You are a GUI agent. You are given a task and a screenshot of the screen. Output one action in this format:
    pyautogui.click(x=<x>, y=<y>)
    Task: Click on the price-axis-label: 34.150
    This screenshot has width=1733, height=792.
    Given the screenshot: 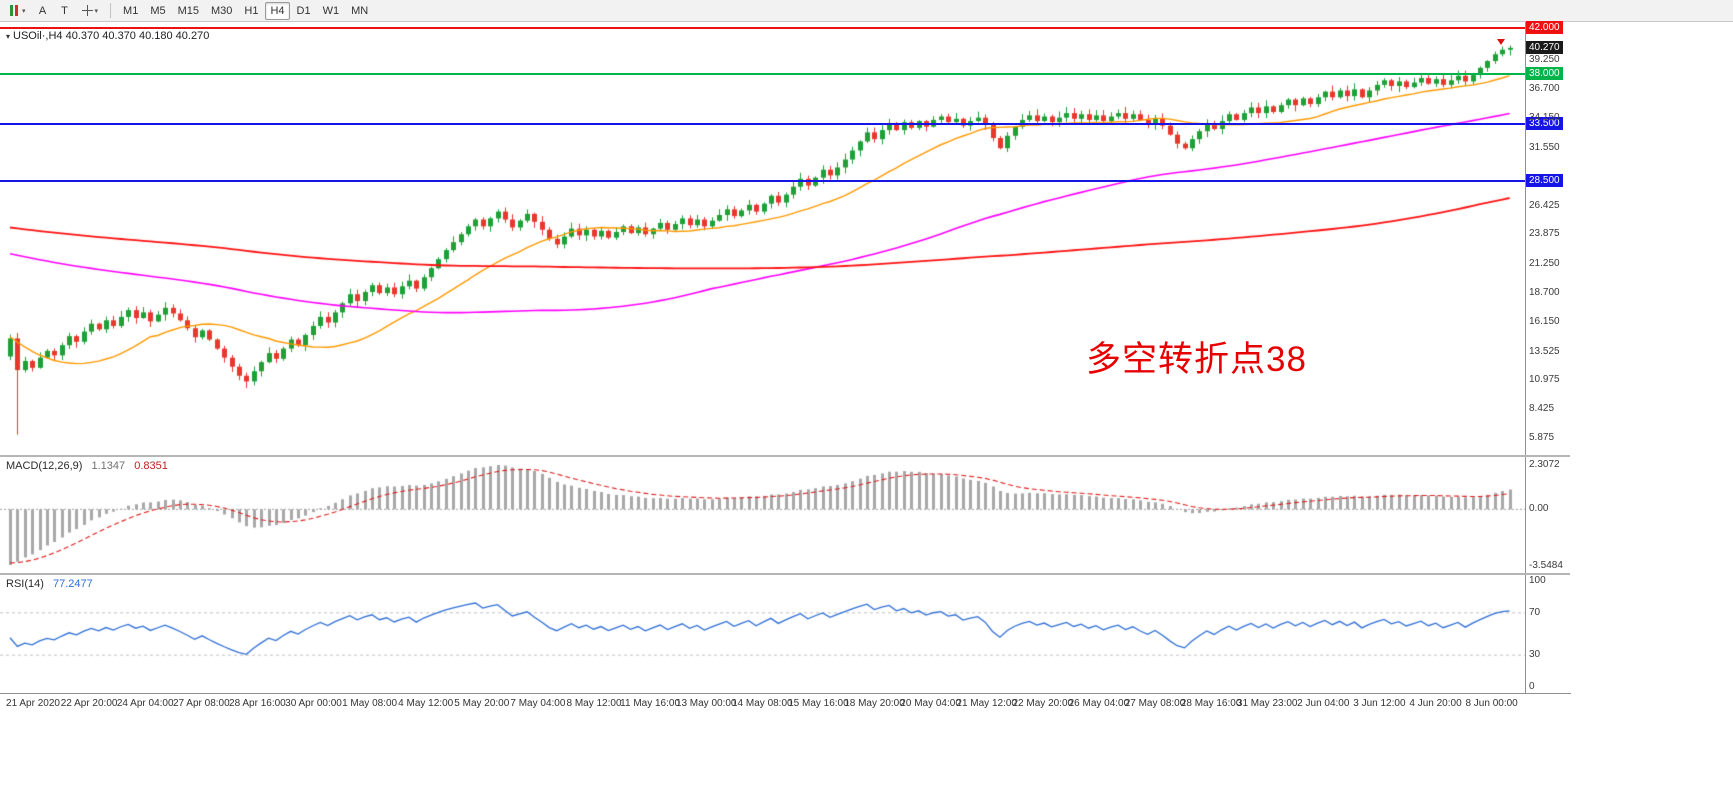 What is the action you would take?
    pyautogui.click(x=1544, y=118)
    